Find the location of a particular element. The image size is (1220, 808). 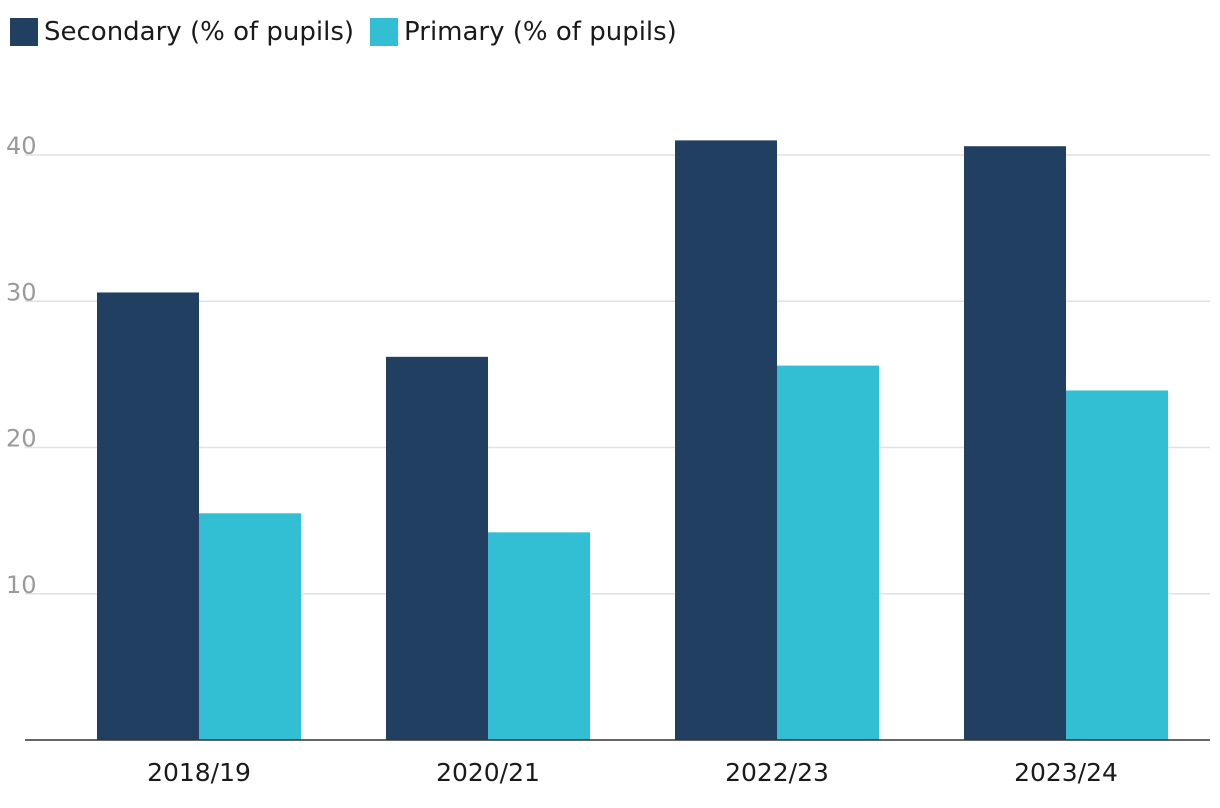

legend-item-secondary: Secondary (% of pupils) is located at coordinates (182, 32).